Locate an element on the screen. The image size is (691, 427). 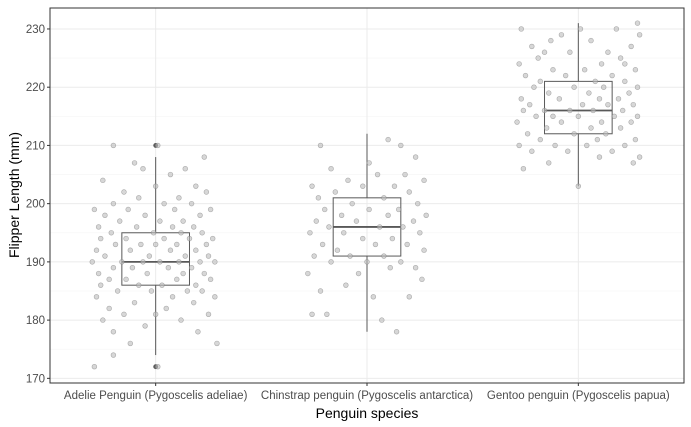
y-tick-label: 200 is located at coordinates (35, 205).